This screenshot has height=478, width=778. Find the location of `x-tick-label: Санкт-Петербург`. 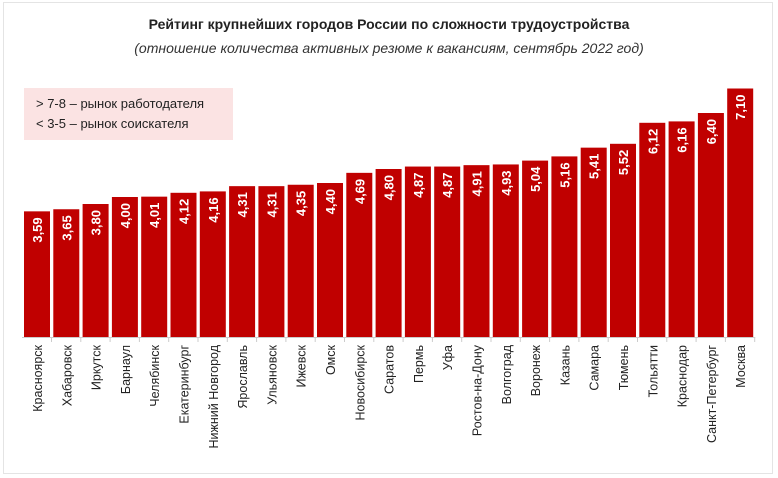

x-tick-label: Санкт-Петербург is located at coordinates (712, 394).